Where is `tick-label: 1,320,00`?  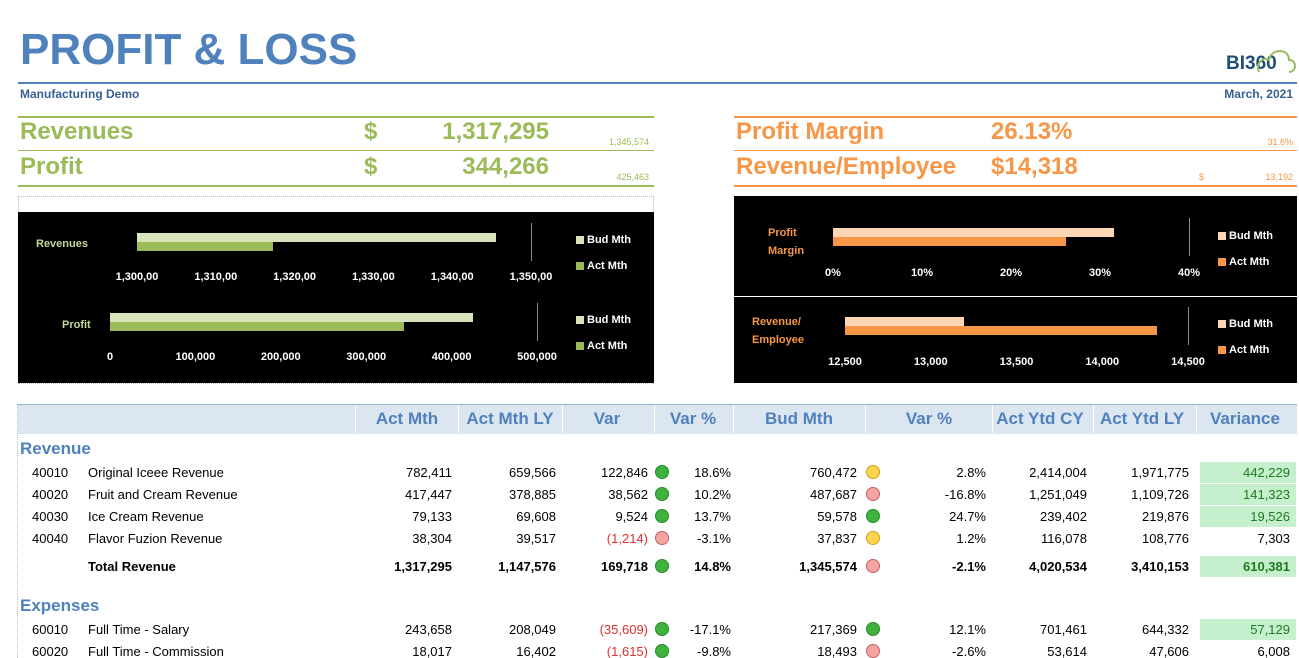
tick-label: 1,320,00 is located at coordinates (294, 277).